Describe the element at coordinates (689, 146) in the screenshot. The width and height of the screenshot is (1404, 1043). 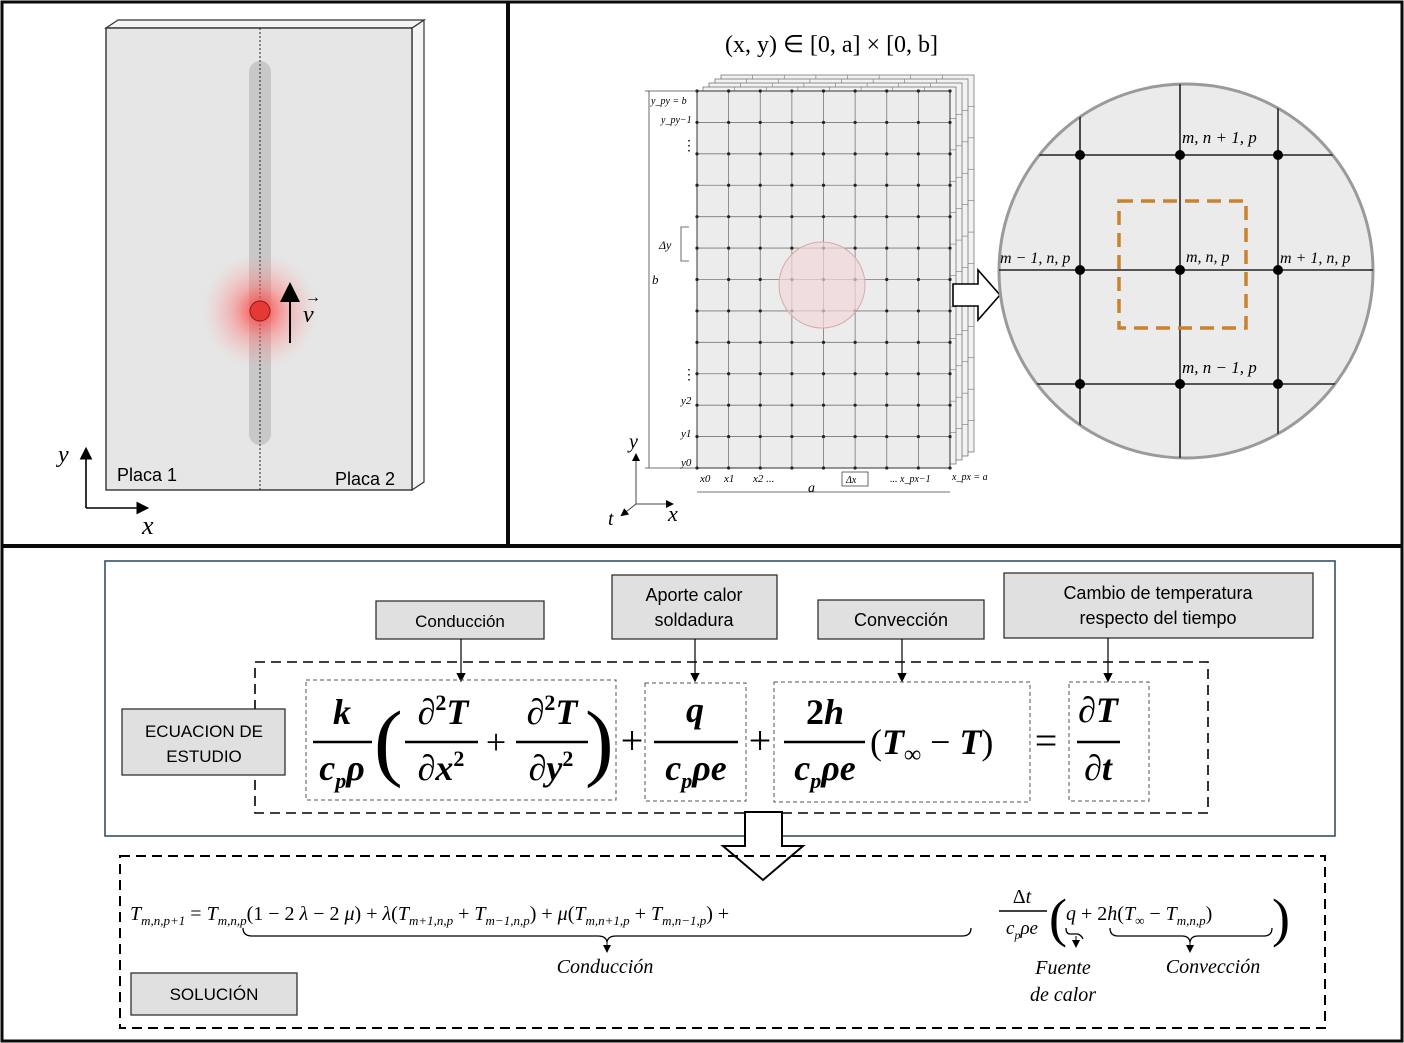
I see `y-ellipsis-top: ⋮` at that location.